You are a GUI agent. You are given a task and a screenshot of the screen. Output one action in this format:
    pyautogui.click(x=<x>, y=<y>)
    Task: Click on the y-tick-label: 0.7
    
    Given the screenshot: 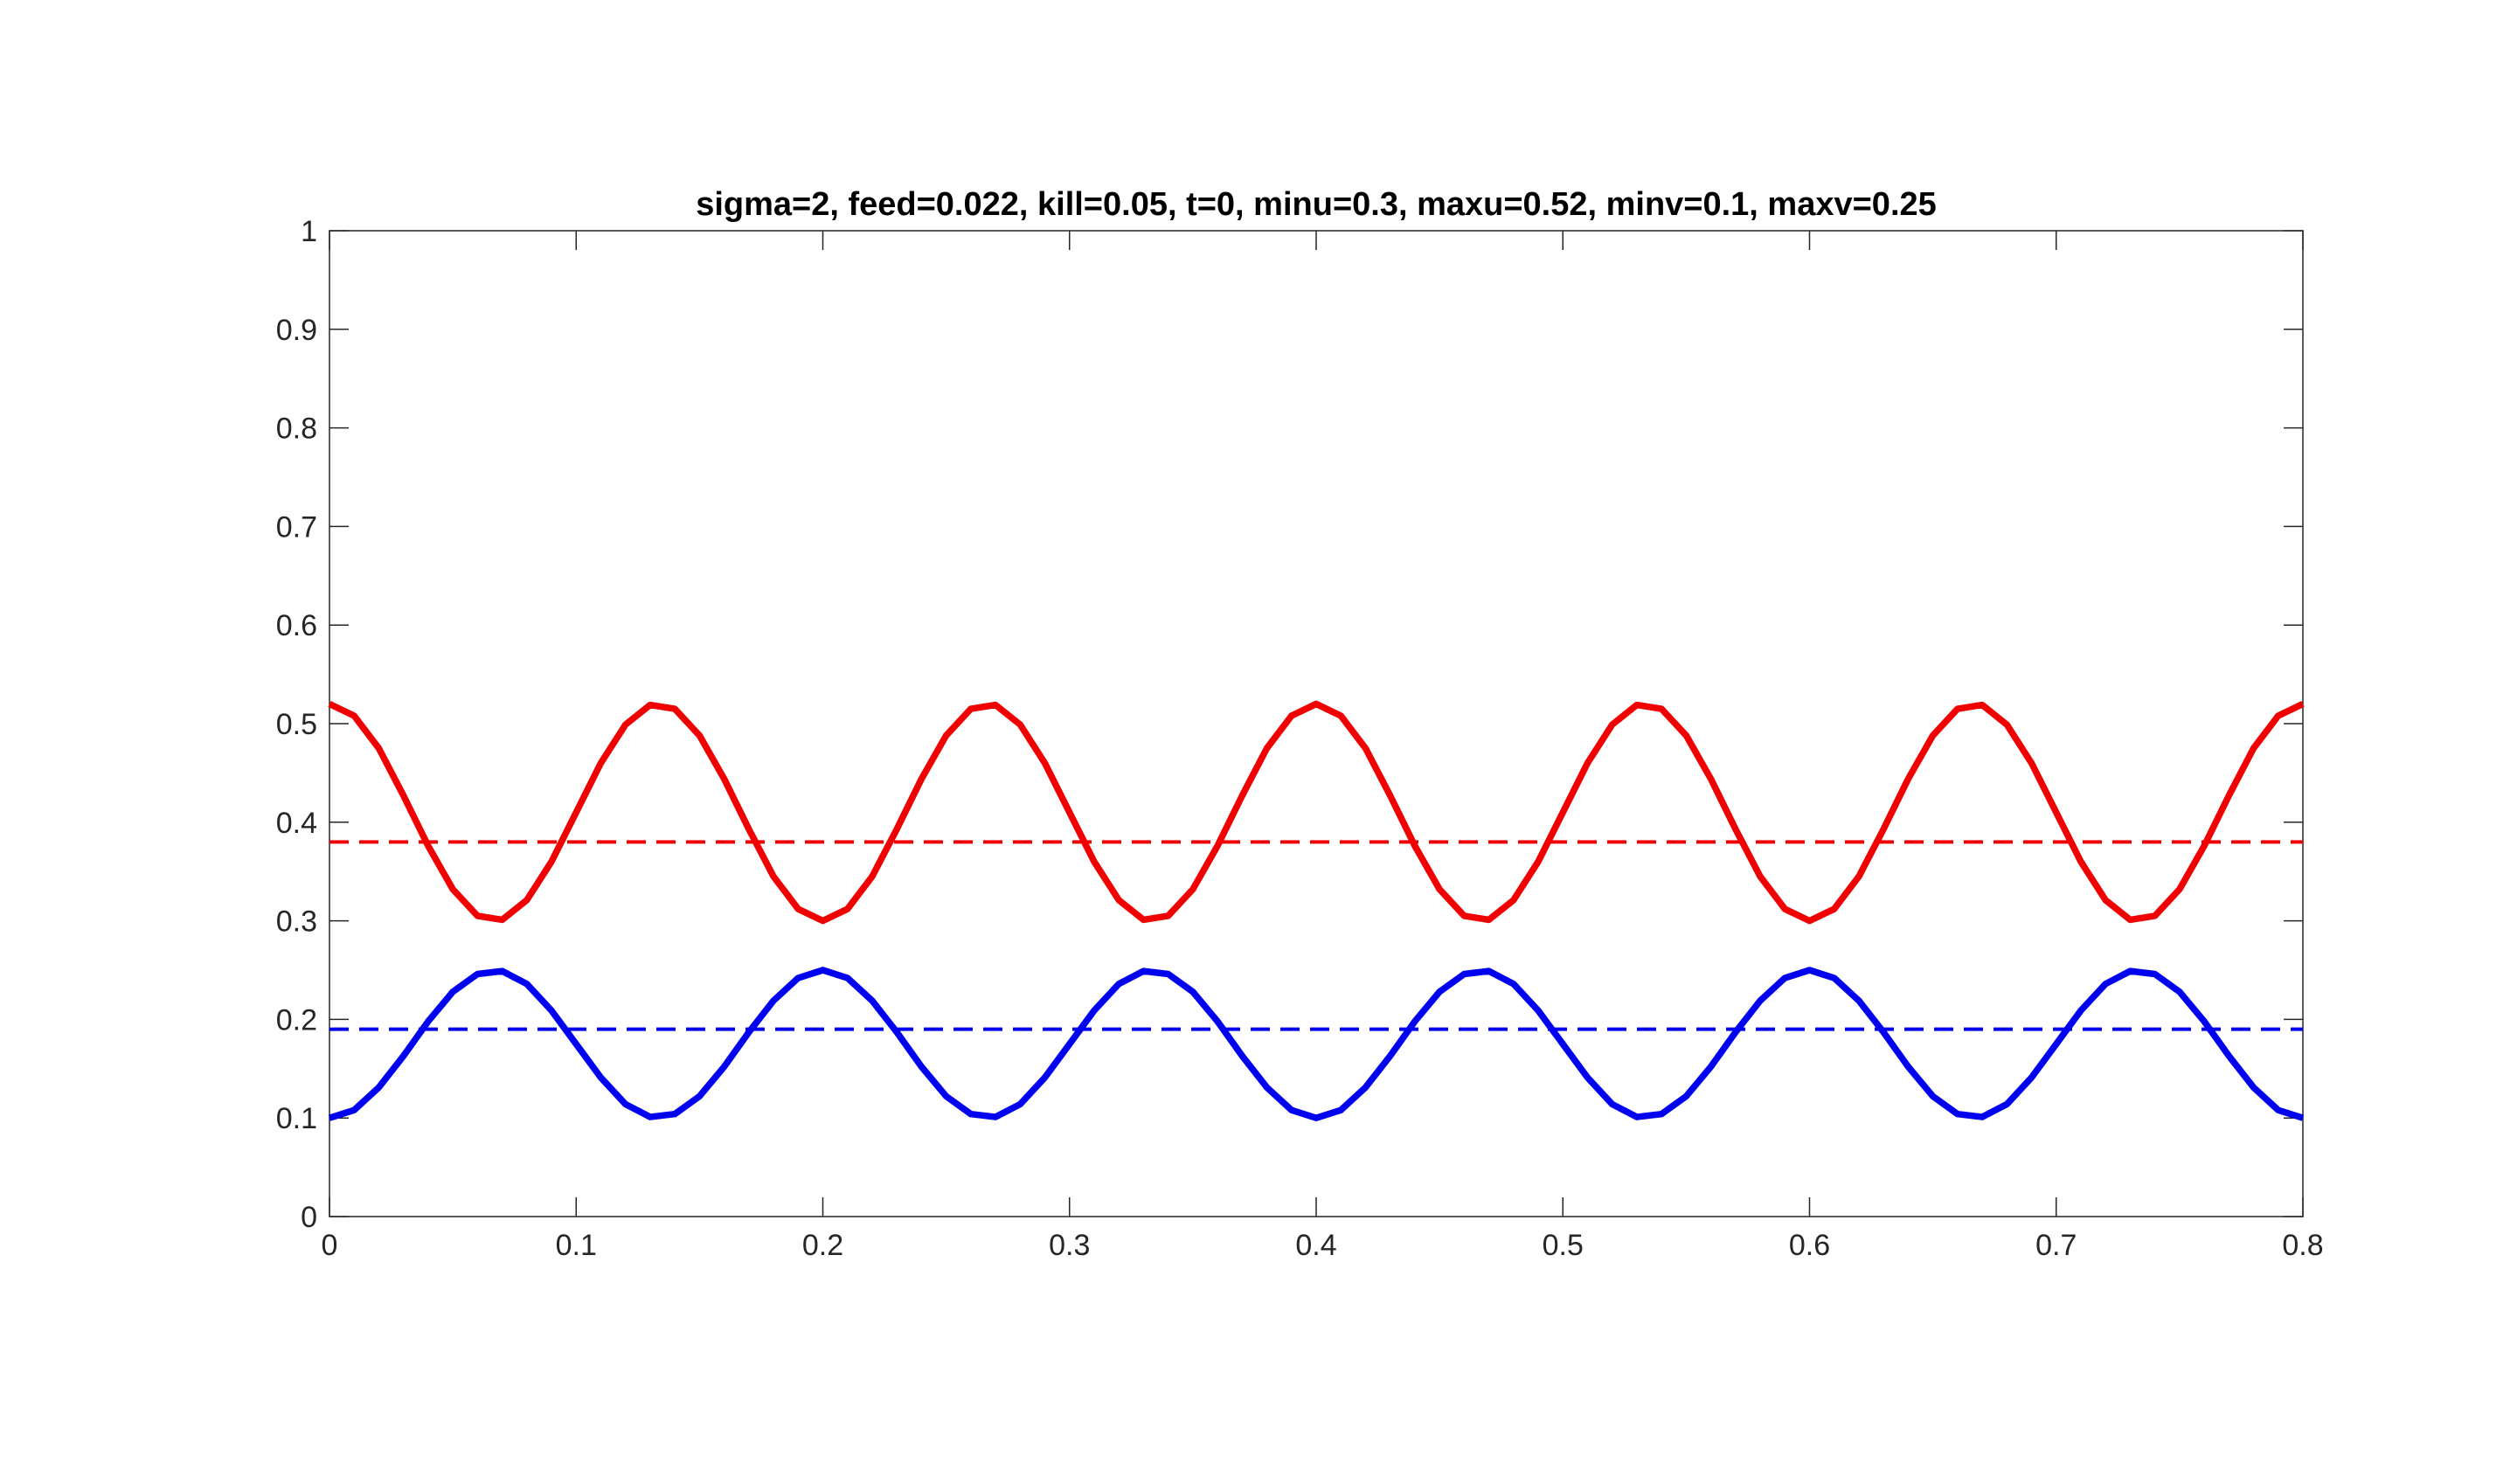 What is the action you would take?
    pyautogui.click(x=296, y=527)
    